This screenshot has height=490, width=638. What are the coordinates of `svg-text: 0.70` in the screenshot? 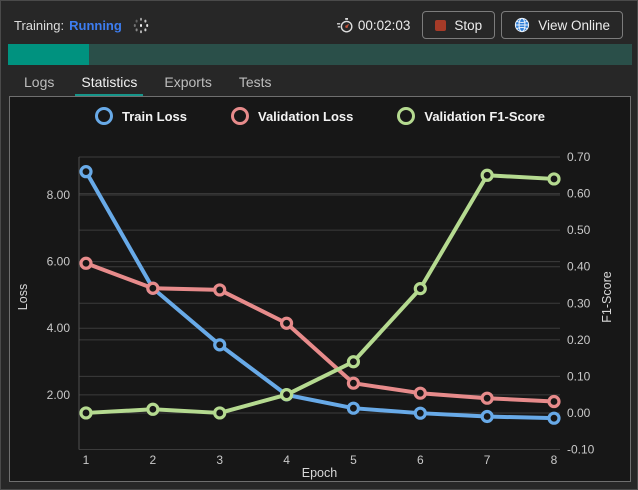 It's located at (579, 157).